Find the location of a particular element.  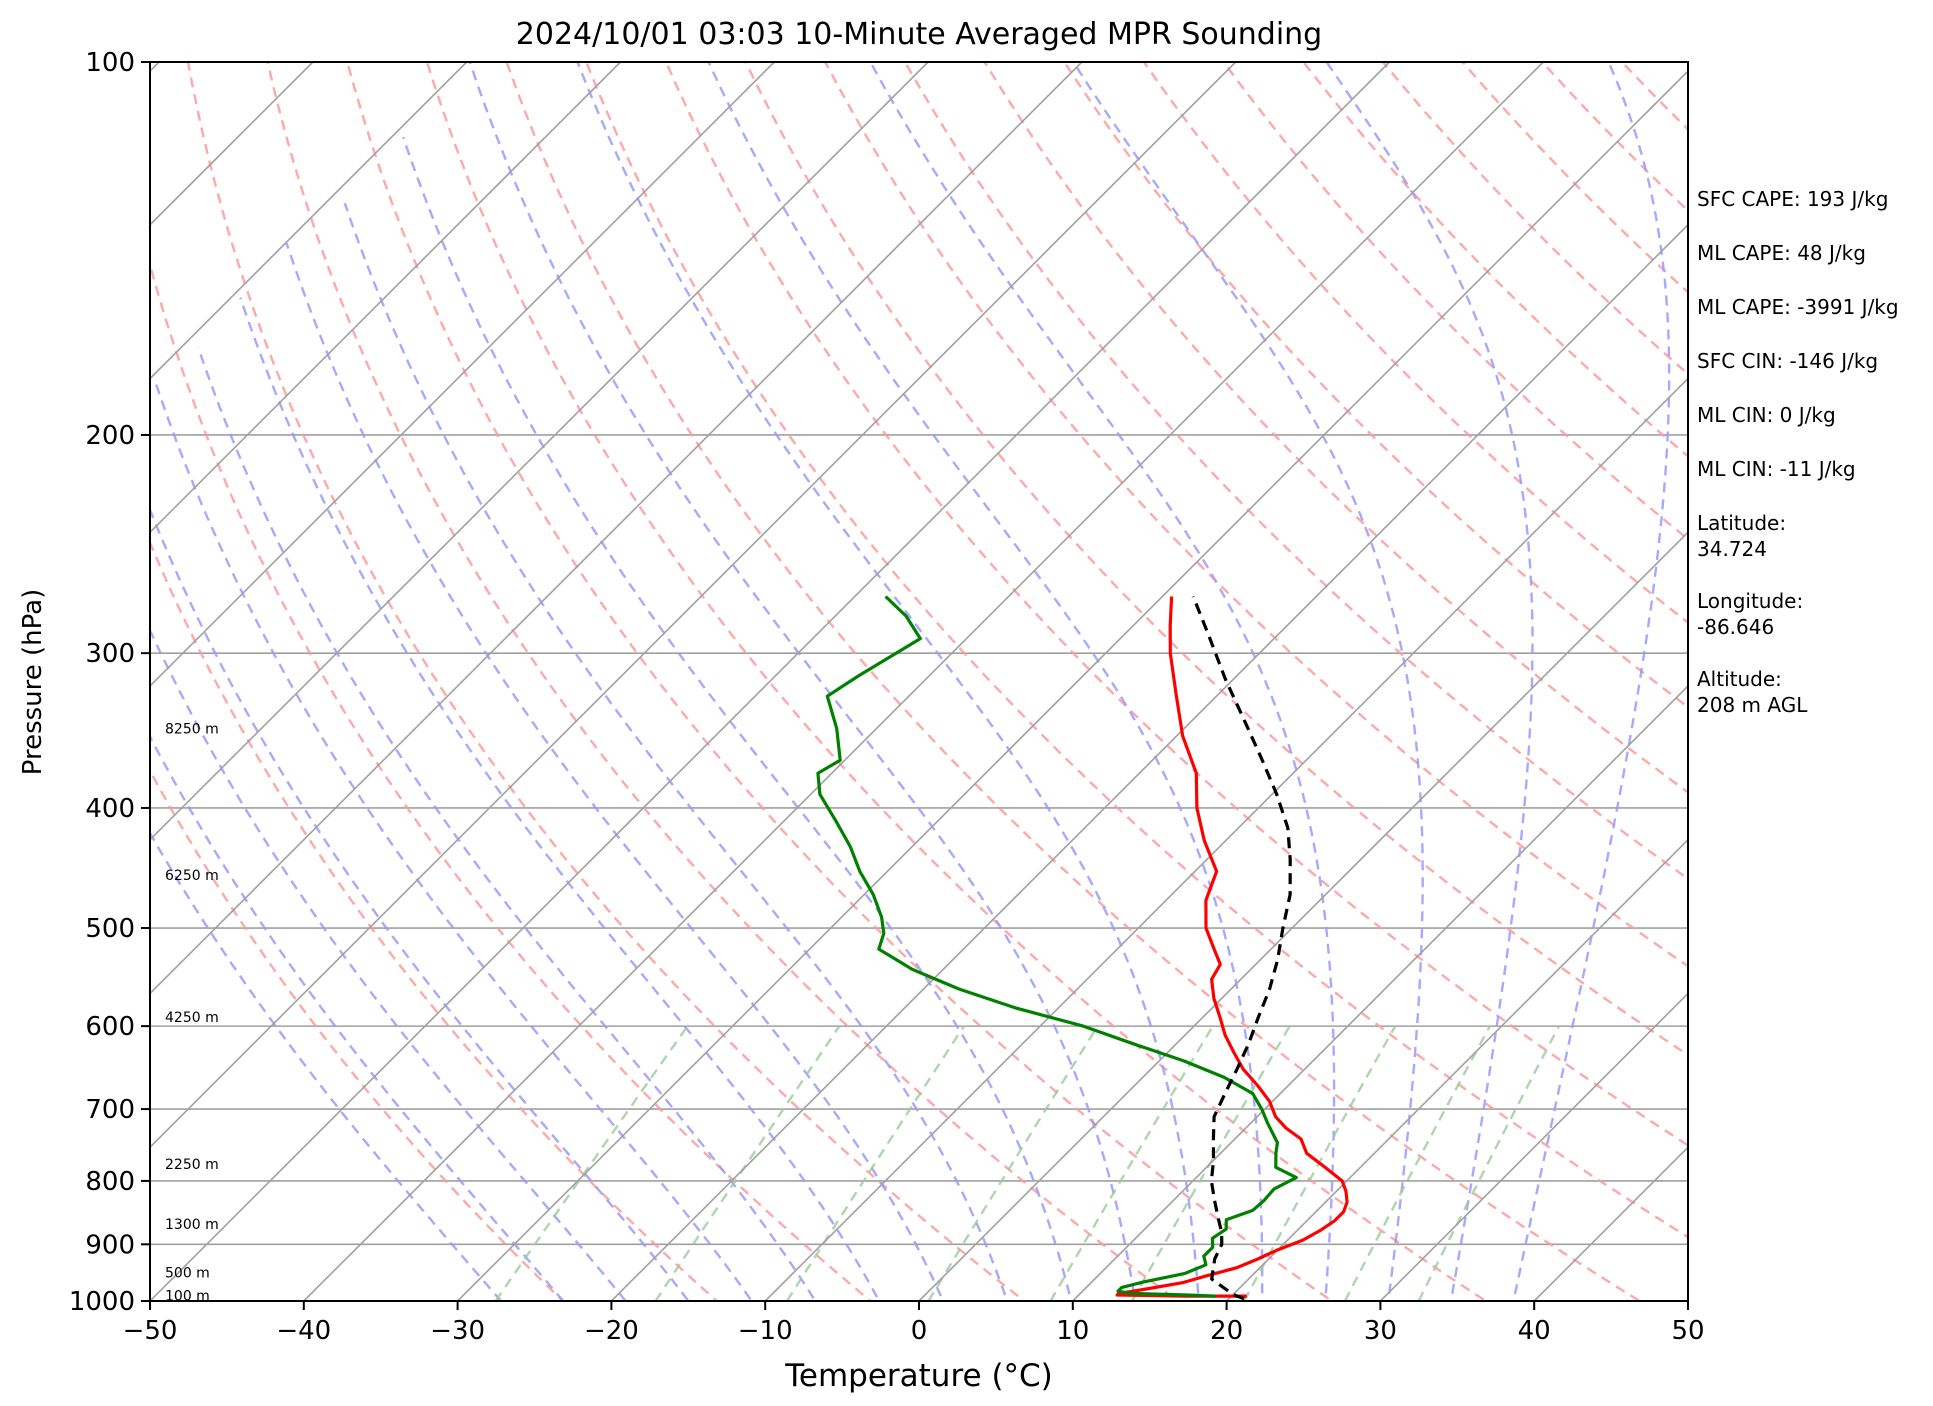

height-label: 500 m is located at coordinates (187, 1273).